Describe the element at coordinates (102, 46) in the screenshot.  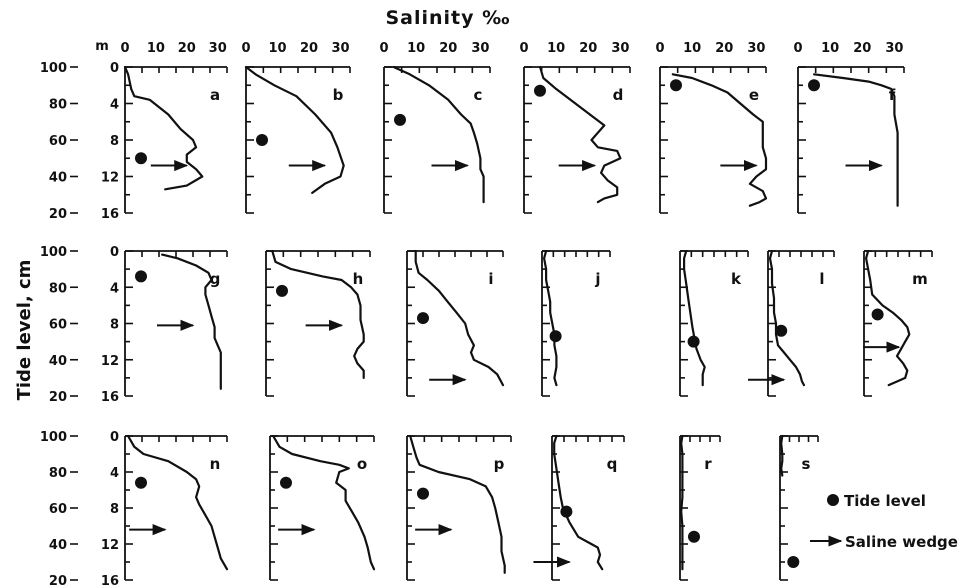
I see `depth-unit-label: m` at that location.